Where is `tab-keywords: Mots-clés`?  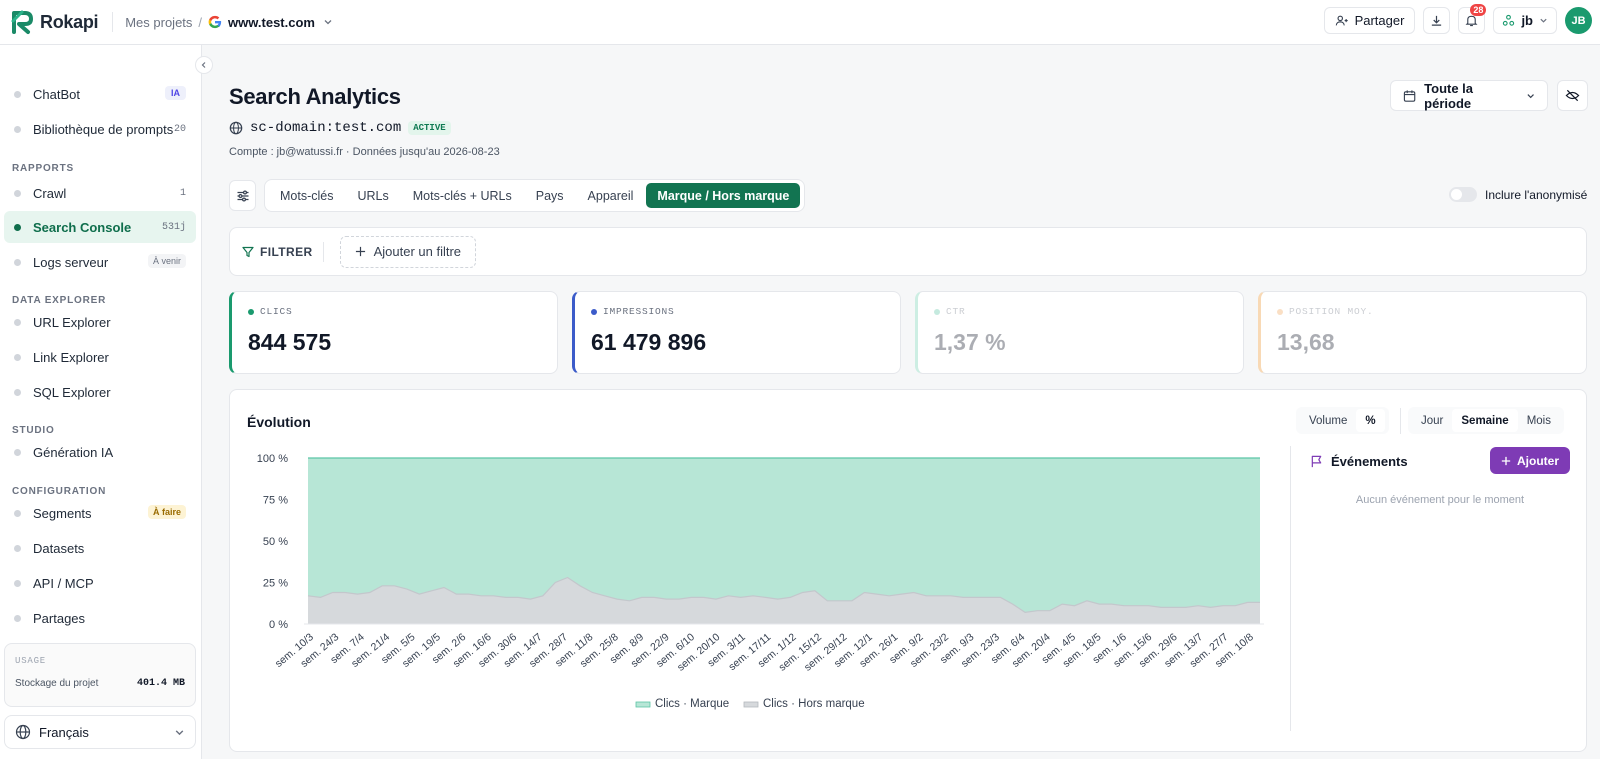 tab-keywords: Mots-clés is located at coordinates (307, 195).